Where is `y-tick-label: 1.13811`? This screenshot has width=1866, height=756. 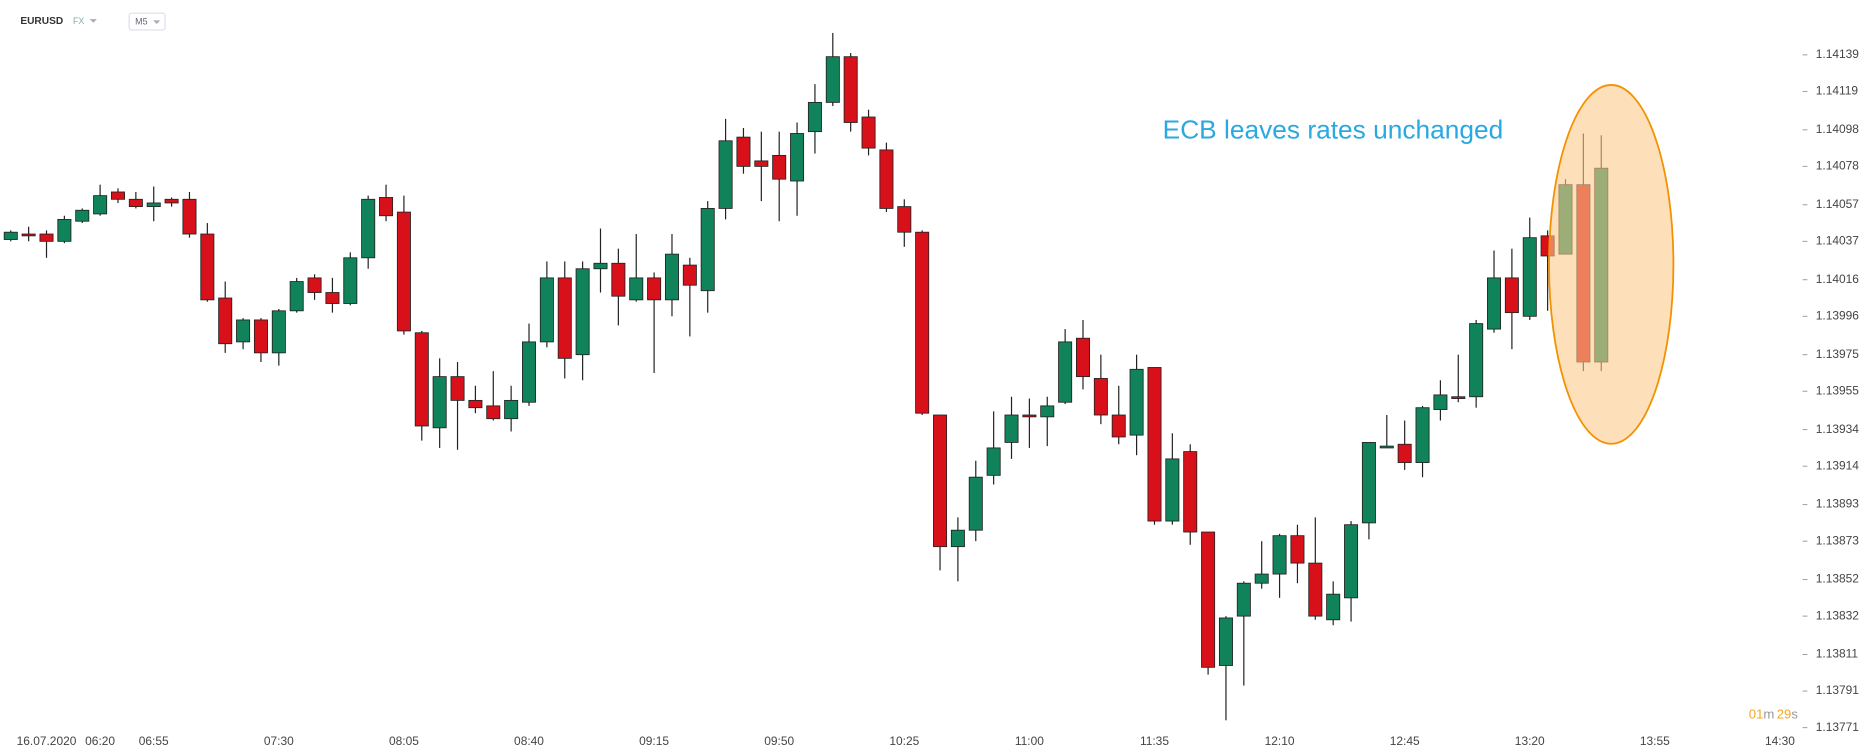
y-tick-label: 1.13811 is located at coordinates (1837, 654).